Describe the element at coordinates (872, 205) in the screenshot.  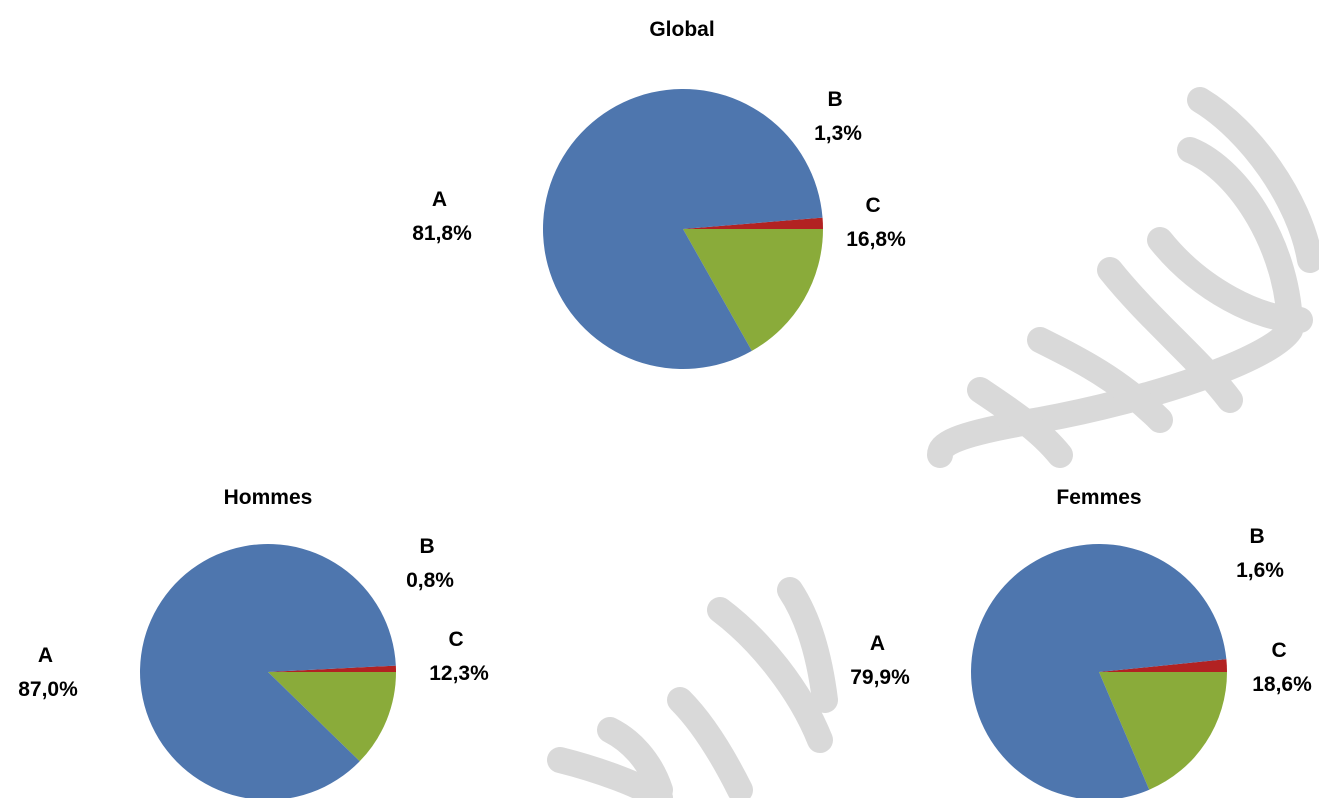
I see `slice-name-global-c: C` at that location.